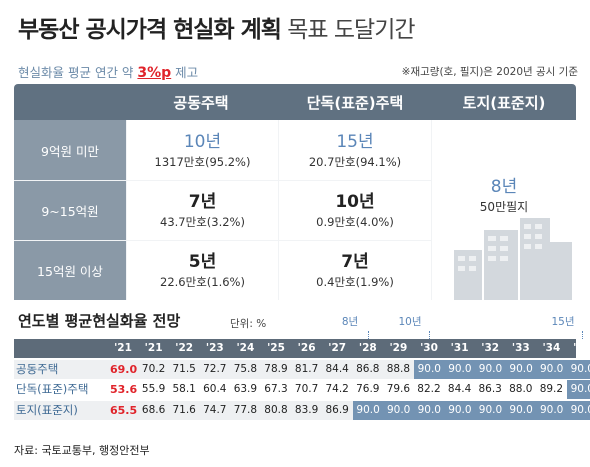  Describe the element at coordinates (245, 409) in the screenshot. I see `value-cell: 77.8` at that location.